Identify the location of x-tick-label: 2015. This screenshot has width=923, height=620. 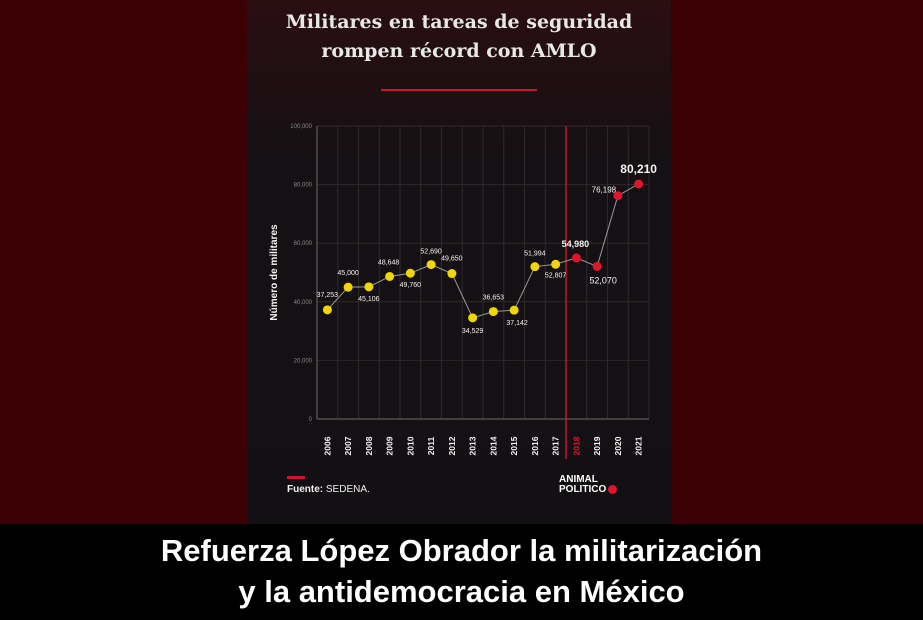
(514, 445).